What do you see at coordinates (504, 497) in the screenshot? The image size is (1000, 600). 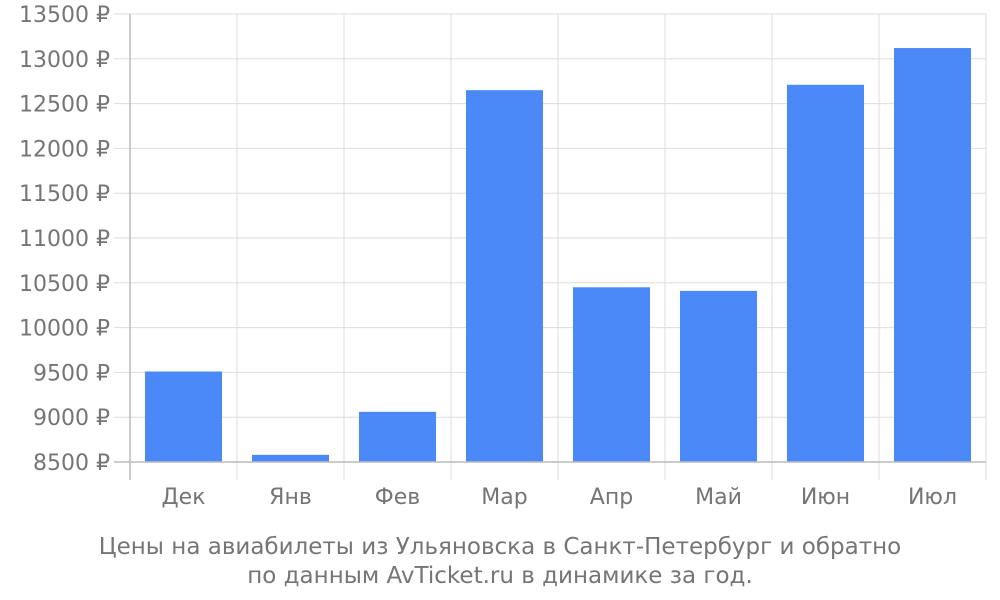 I see `x-tick-label: Мар` at bounding box center [504, 497].